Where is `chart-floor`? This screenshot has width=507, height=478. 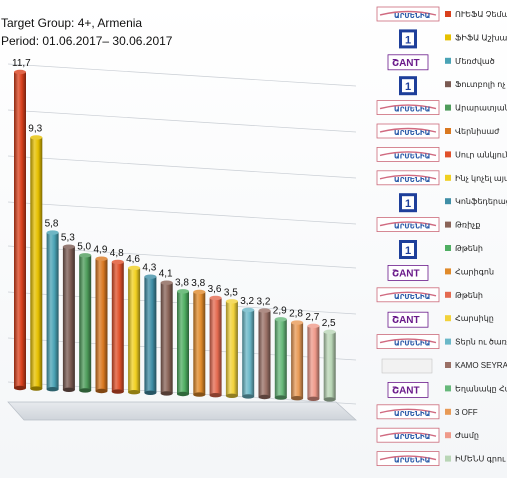
chart-floor is located at coordinates (182, 411).